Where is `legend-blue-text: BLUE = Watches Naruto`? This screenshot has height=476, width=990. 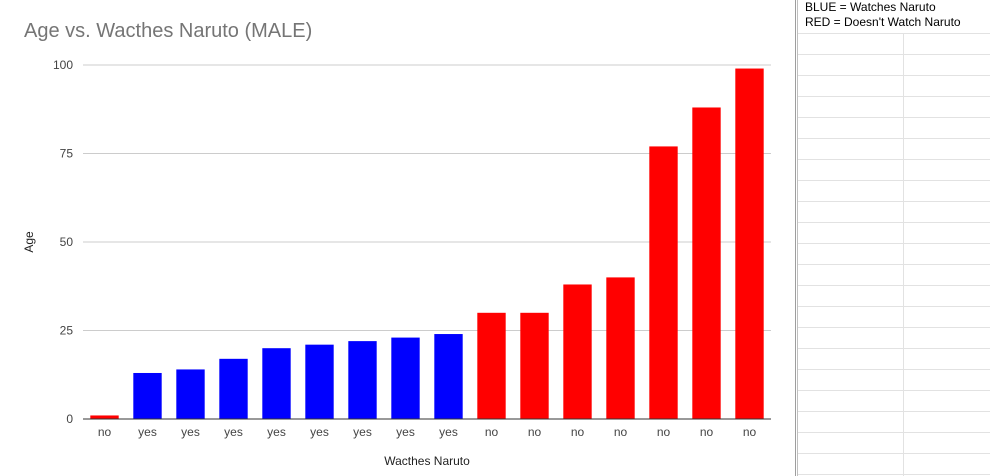
legend-blue-text: BLUE = Watches Naruto is located at coordinates (870, 7).